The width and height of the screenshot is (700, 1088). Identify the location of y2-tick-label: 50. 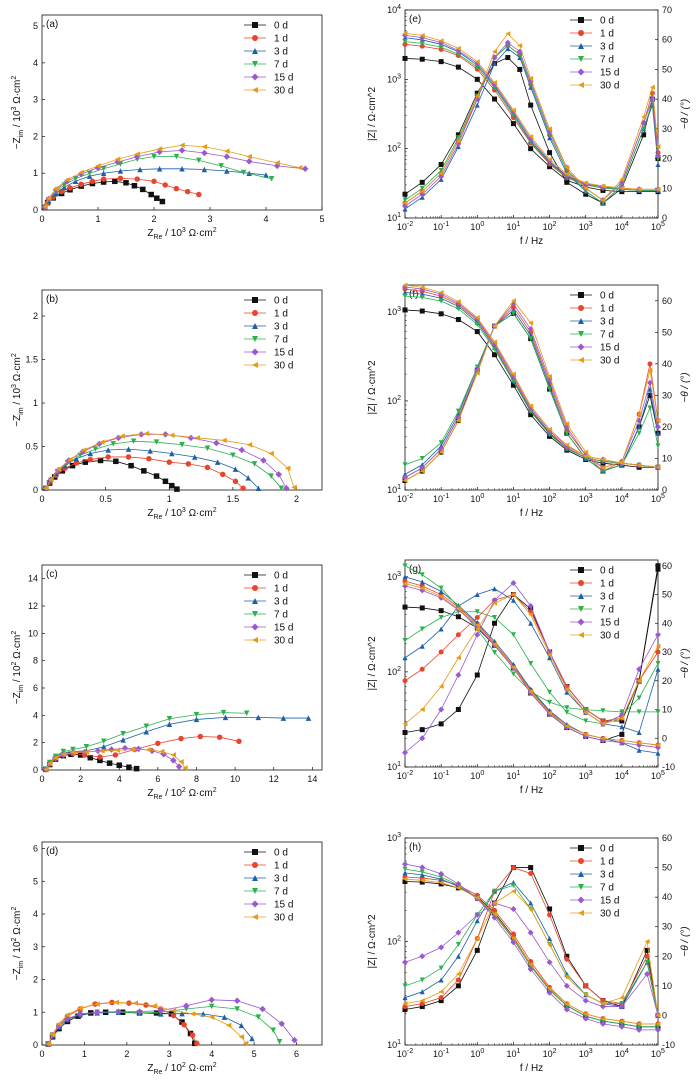
(667, 332).